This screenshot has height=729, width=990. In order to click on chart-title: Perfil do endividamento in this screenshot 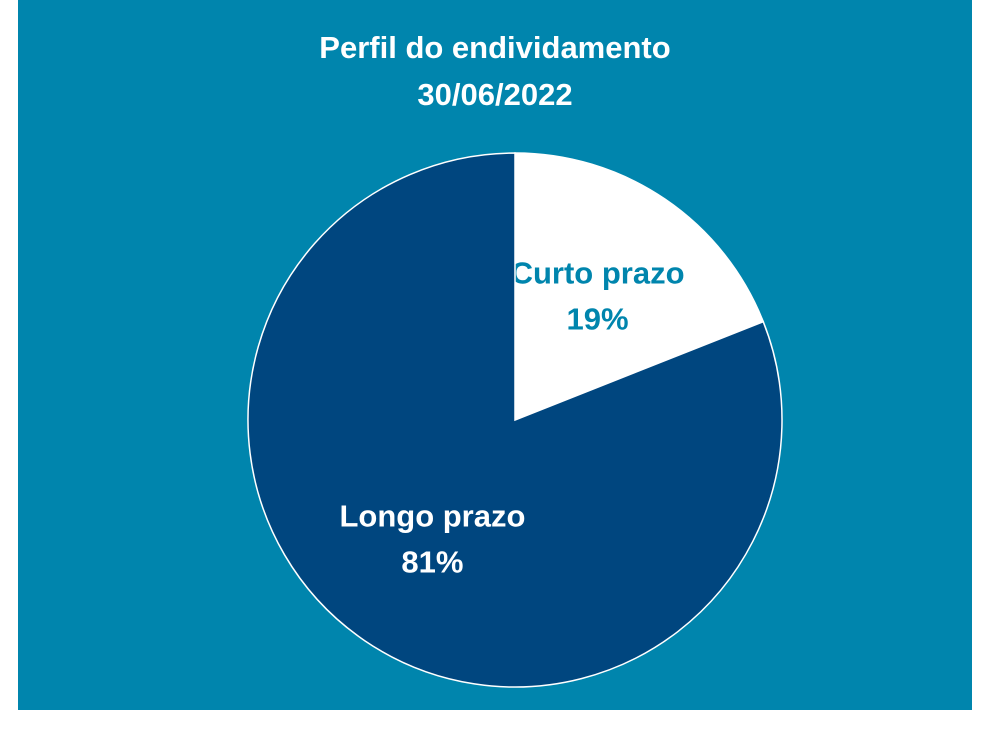, I will do `click(494, 47)`.